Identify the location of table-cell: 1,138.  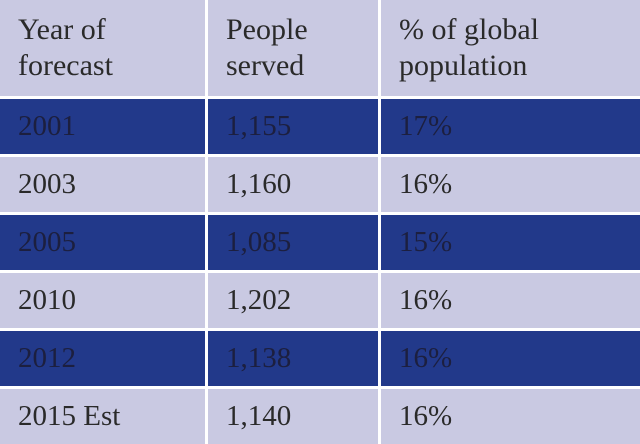
(293, 358).